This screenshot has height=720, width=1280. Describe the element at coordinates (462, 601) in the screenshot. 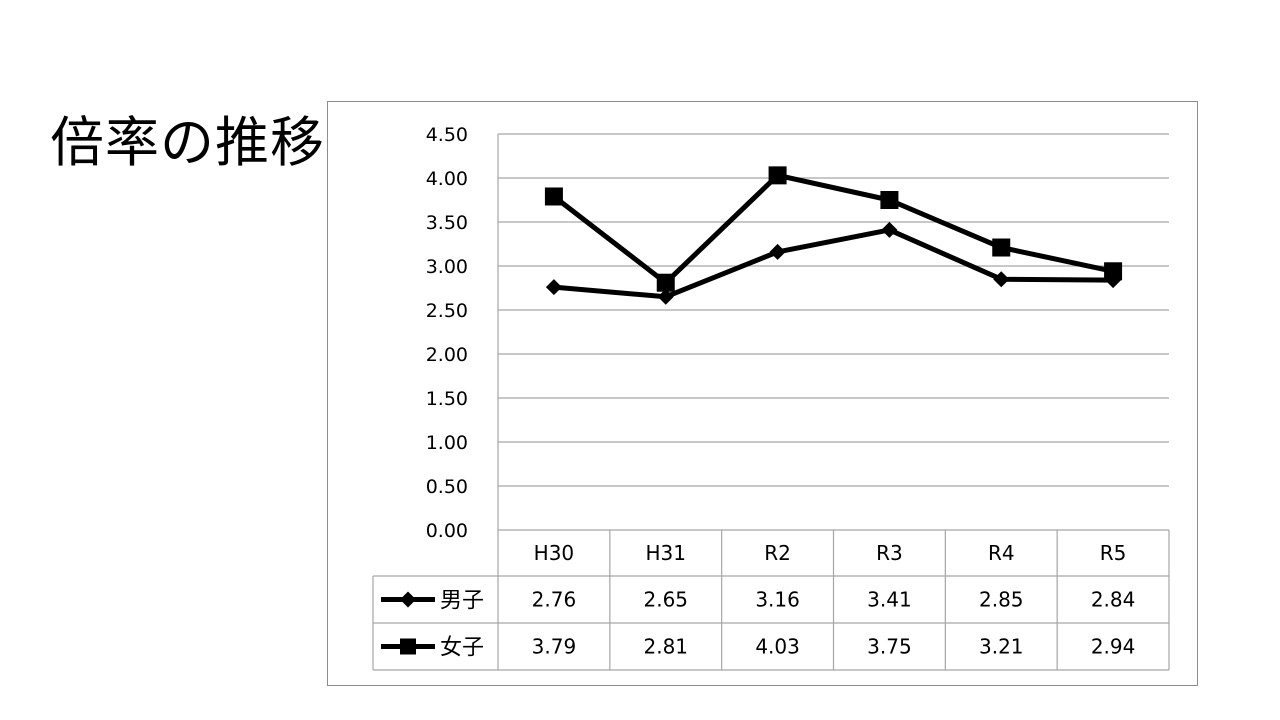

I see `series-boys-legend-label: 男子` at that location.